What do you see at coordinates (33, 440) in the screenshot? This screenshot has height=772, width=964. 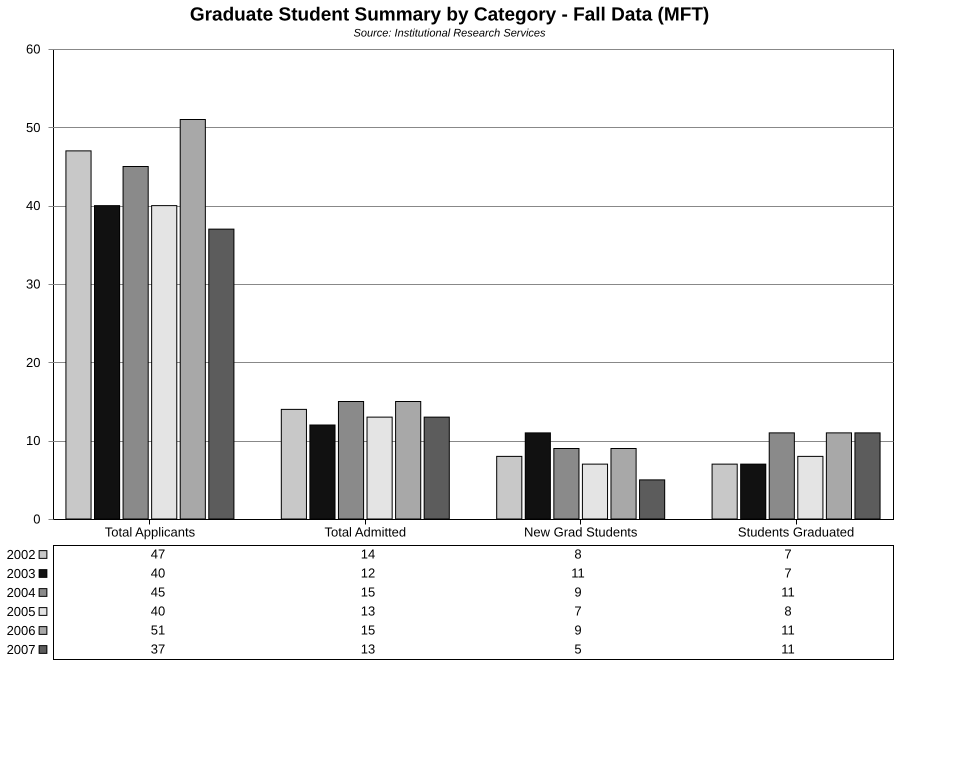 I see `y-tick-label: 10` at bounding box center [33, 440].